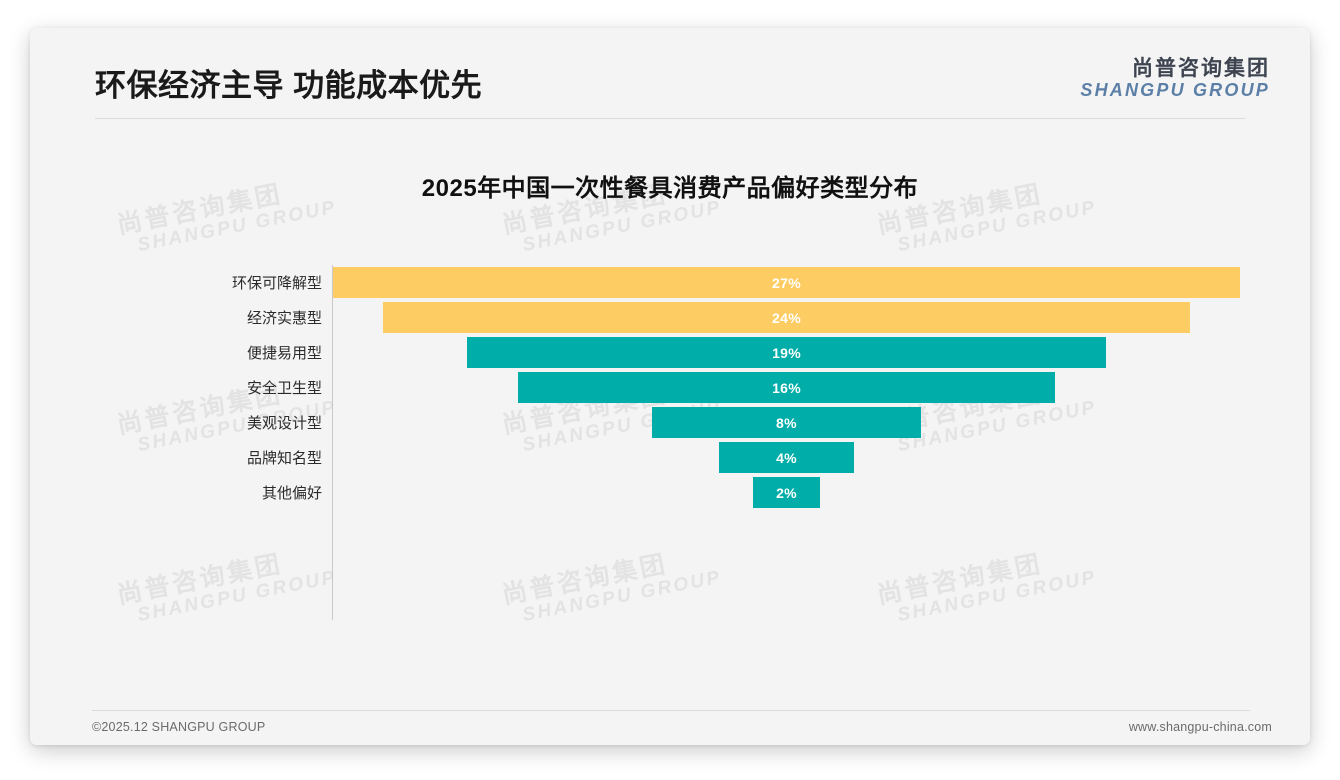 This screenshot has height=780, width=1340. I want to click on footer-website: www.shangpu-china.com, so click(1200, 727).